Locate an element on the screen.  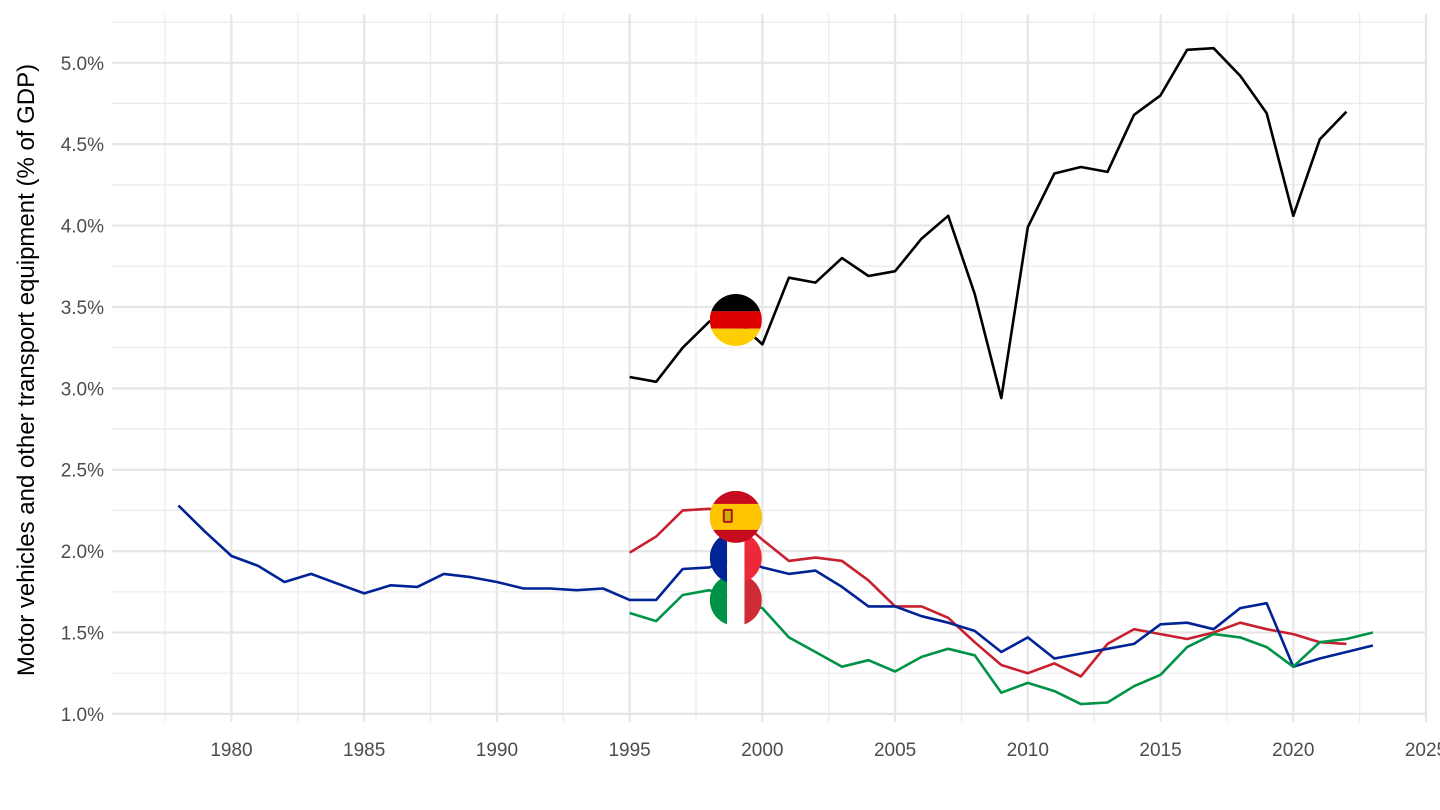
x-tick-label: 2020 is located at coordinates (1293, 750).